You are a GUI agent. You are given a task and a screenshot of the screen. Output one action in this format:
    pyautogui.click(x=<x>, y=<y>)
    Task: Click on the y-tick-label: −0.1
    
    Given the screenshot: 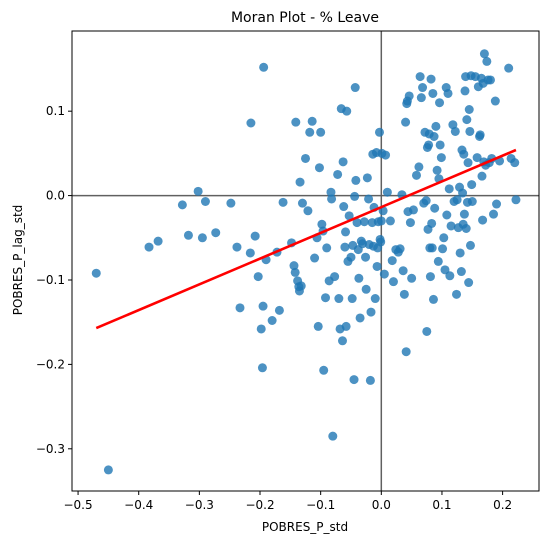 What is the action you would take?
    pyautogui.click(x=50, y=280)
    